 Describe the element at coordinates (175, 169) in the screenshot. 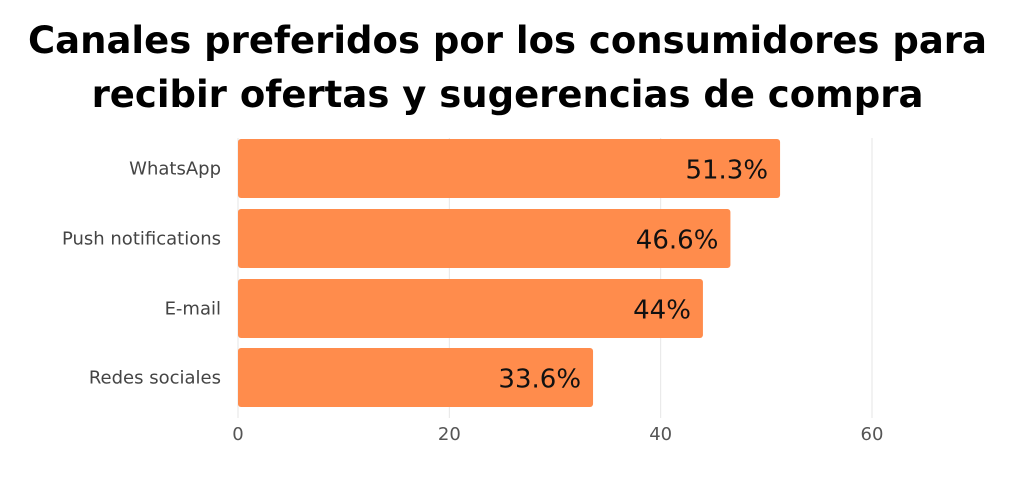

I see `category-label: WhatsApp` at that location.